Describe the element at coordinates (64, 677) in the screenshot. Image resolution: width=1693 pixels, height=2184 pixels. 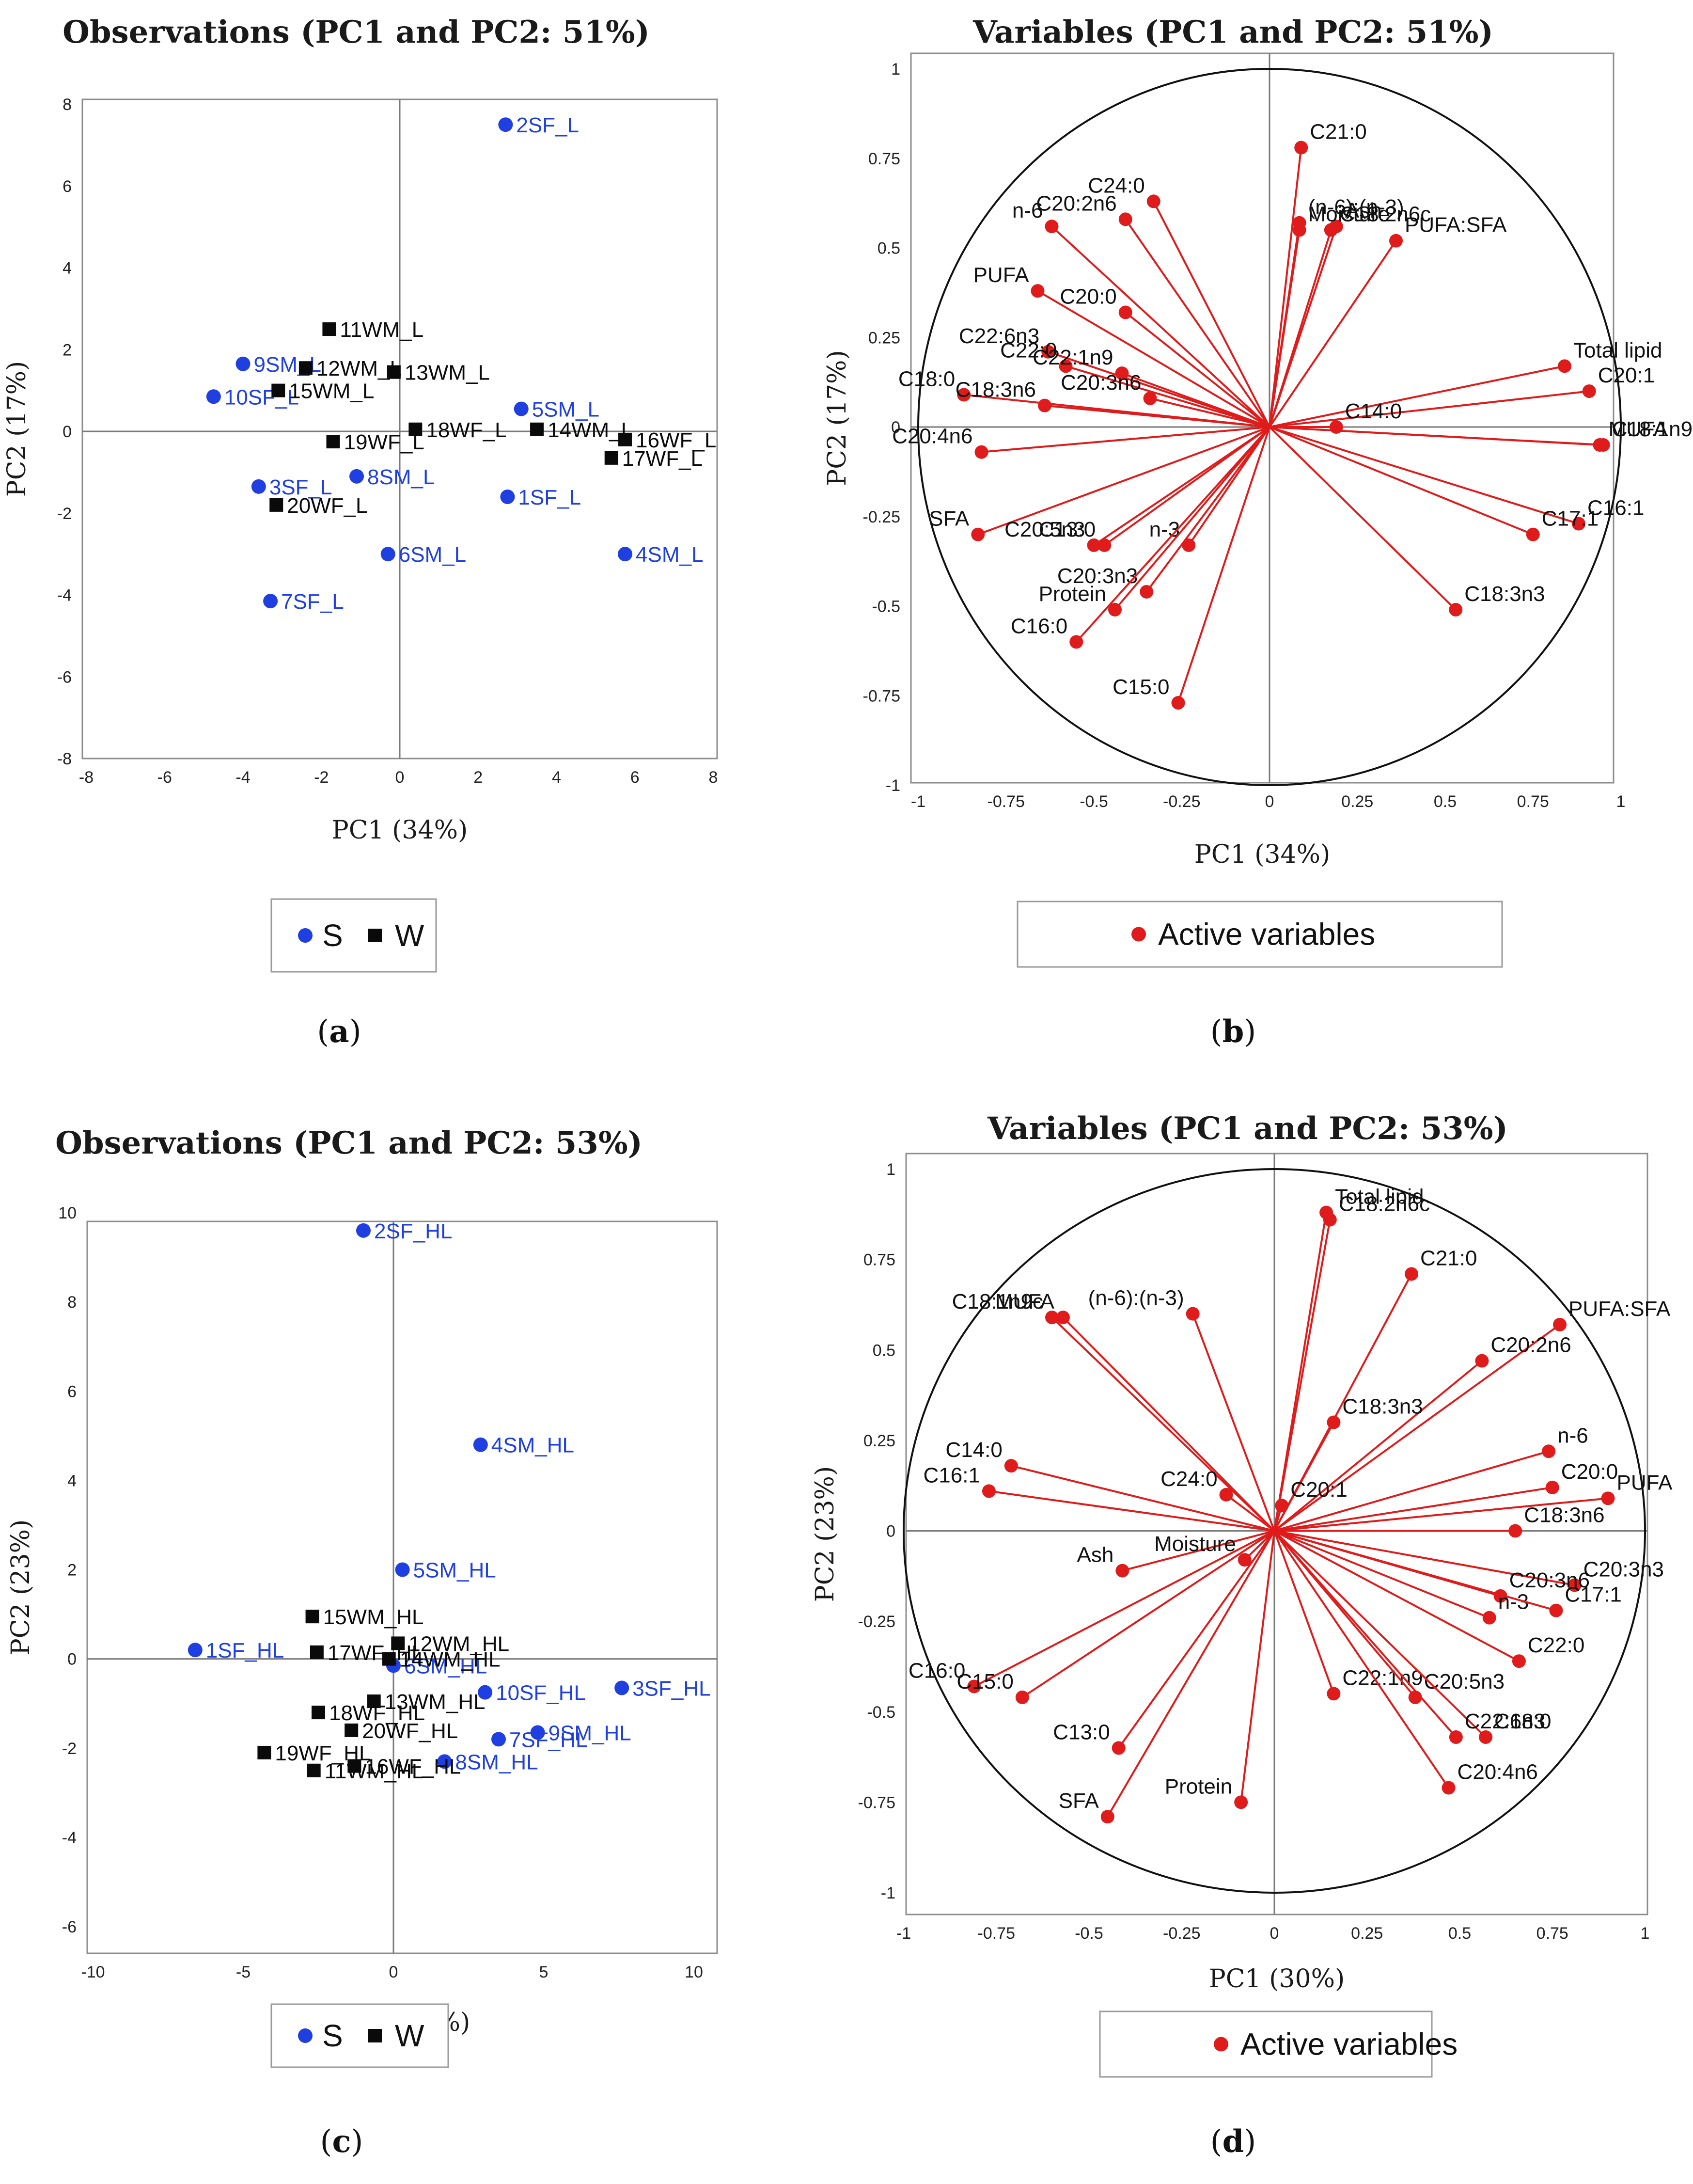
I see `y-tick-label: -6` at that location.